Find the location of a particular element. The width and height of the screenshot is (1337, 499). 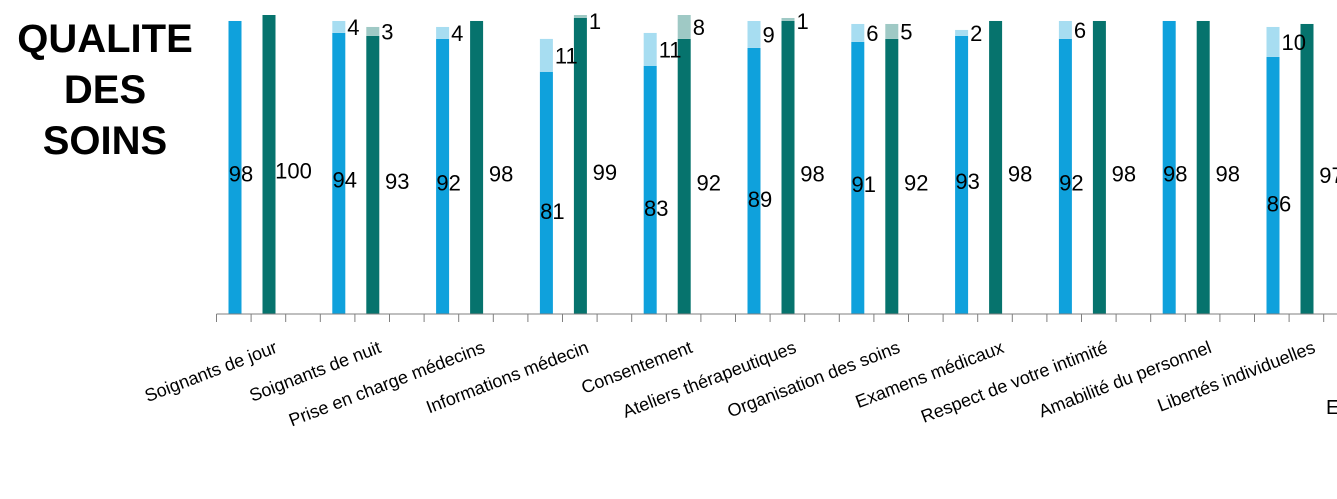

category-label-5: Ateliers thérapeutiques is located at coordinates (709, 379).